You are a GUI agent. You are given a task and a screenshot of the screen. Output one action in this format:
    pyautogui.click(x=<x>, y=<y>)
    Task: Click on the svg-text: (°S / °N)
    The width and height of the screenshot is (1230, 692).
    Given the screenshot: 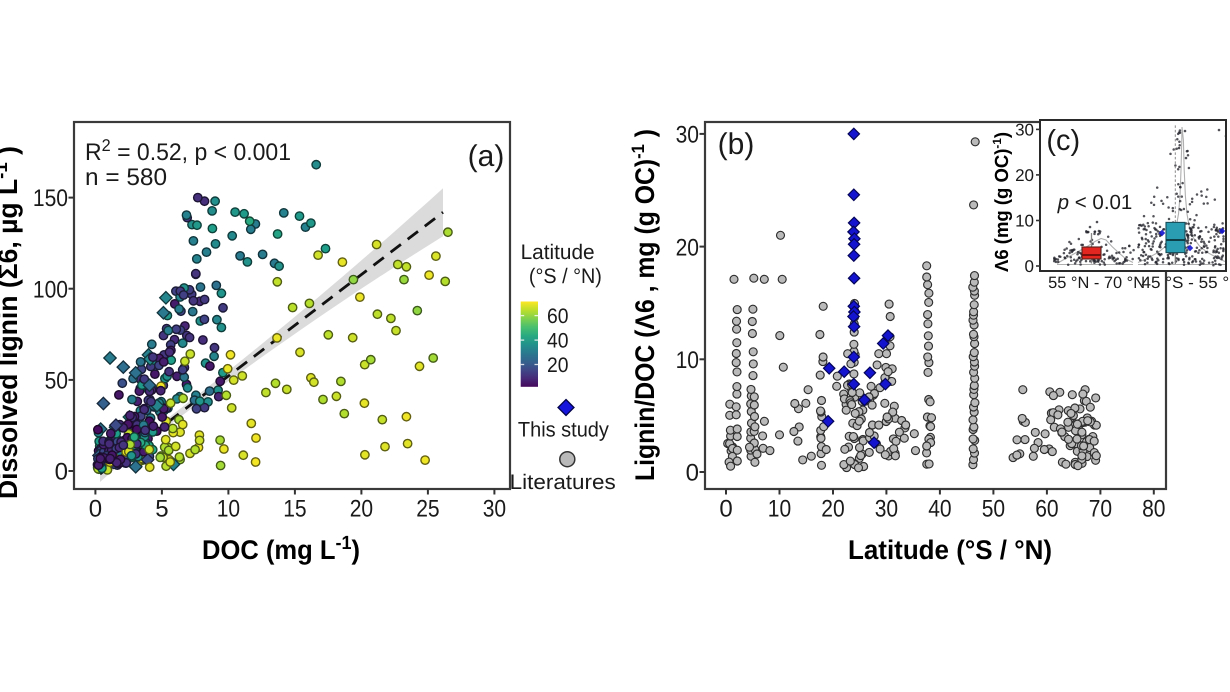 What is the action you would take?
    pyautogui.click(x=565, y=276)
    